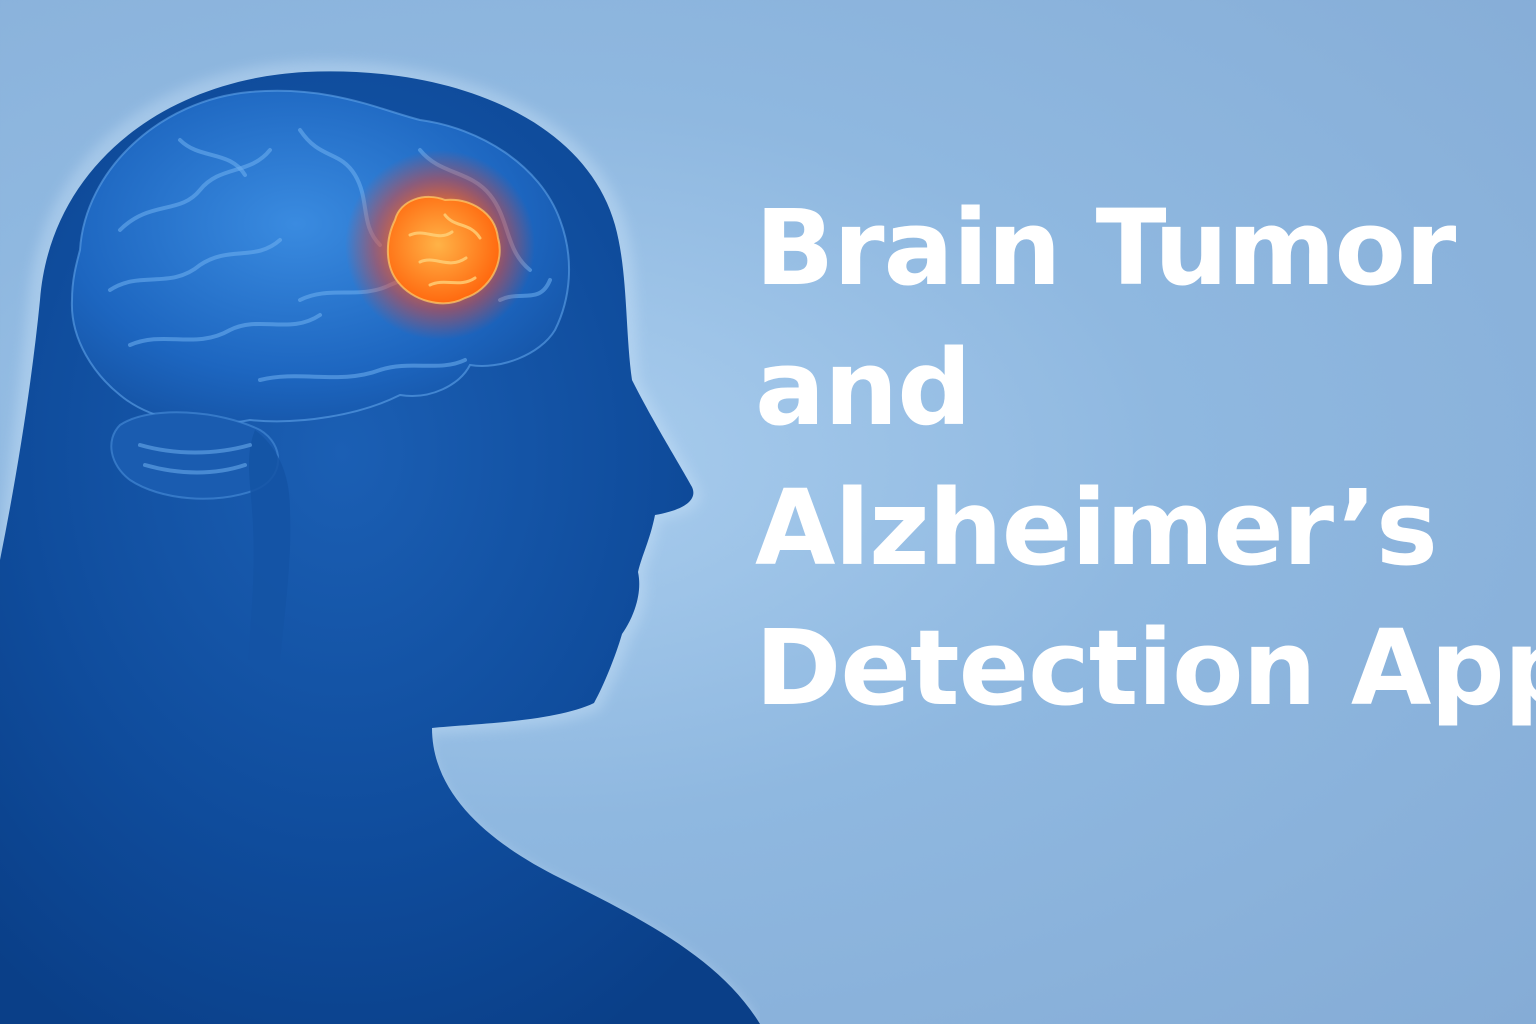 This screenshot has width=1536, height=1024. What do you see at coordinates (269, 545) in the screenshot?
I see `brain-stem` at bounding box center [269, 545].